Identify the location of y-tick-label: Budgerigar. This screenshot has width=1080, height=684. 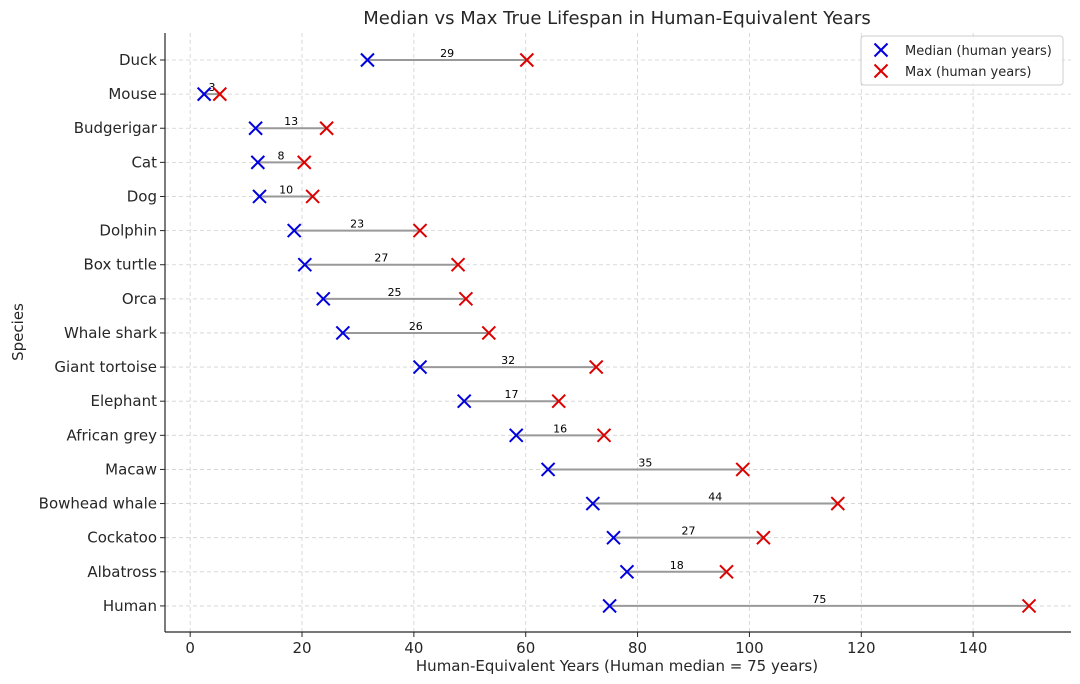
(116, 128).